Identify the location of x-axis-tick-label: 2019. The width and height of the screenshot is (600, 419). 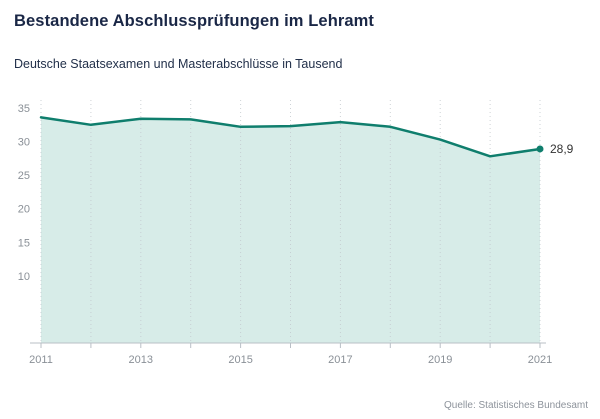
(440, 360).